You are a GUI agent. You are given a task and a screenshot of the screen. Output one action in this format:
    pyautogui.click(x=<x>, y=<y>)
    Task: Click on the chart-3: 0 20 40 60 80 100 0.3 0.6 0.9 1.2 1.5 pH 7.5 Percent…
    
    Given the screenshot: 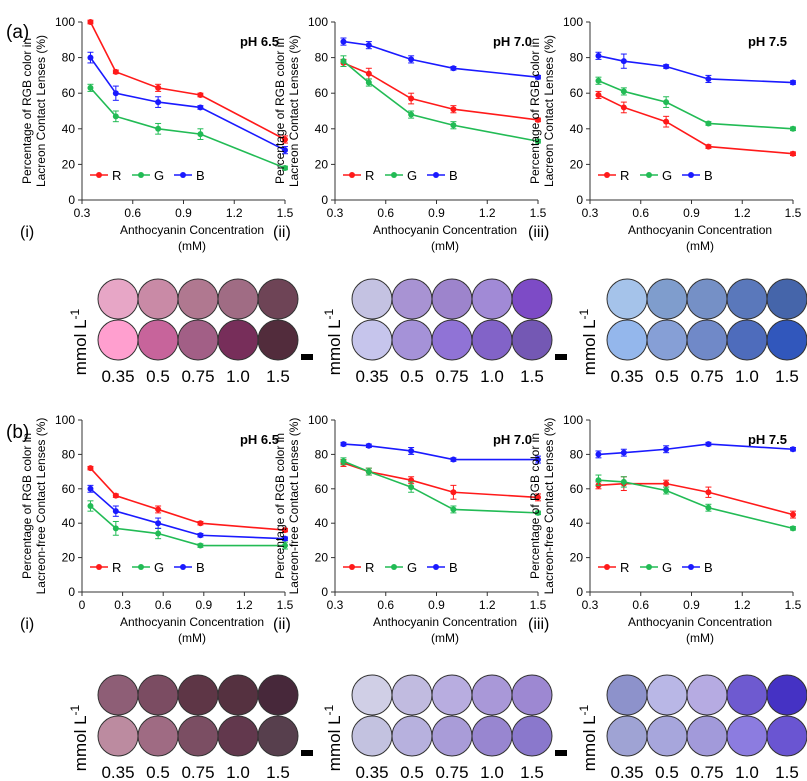 What is the action you would take?
    pyautogui.click(x=665, y=134)
    